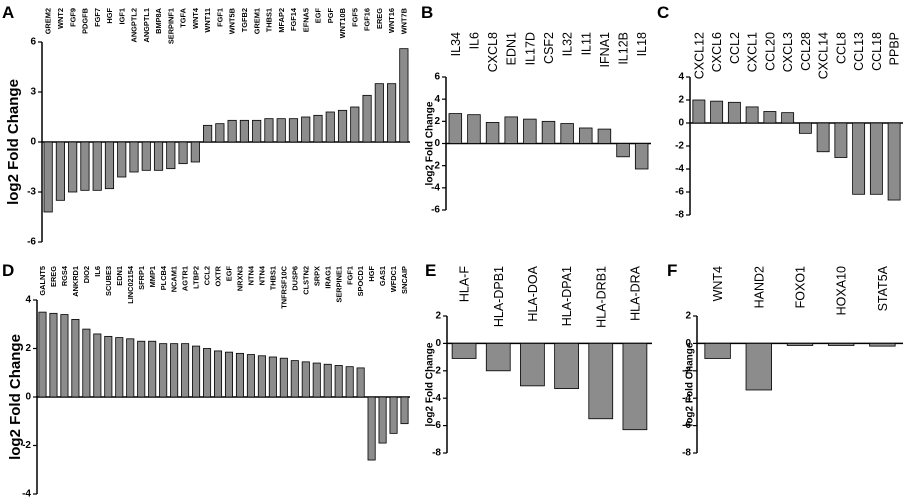 The height and width of the screenshot is (500, 913). I want to click on bar-stat5a, so click(882, 344).